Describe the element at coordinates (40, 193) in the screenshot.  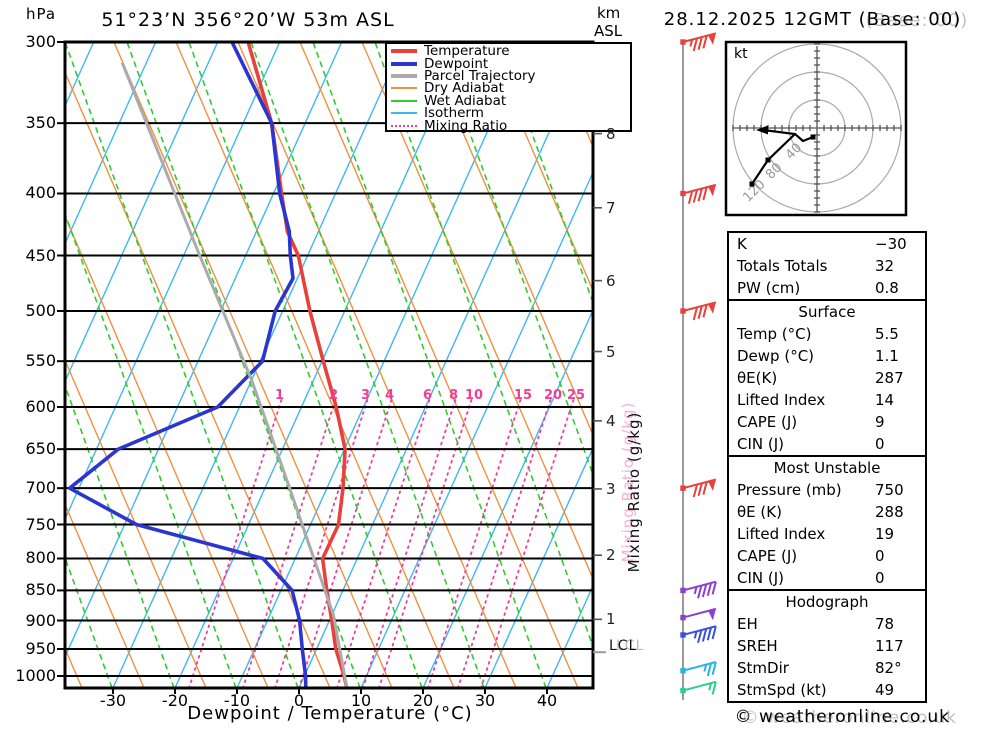
I see `pressure-tick-label: 400` at that location.